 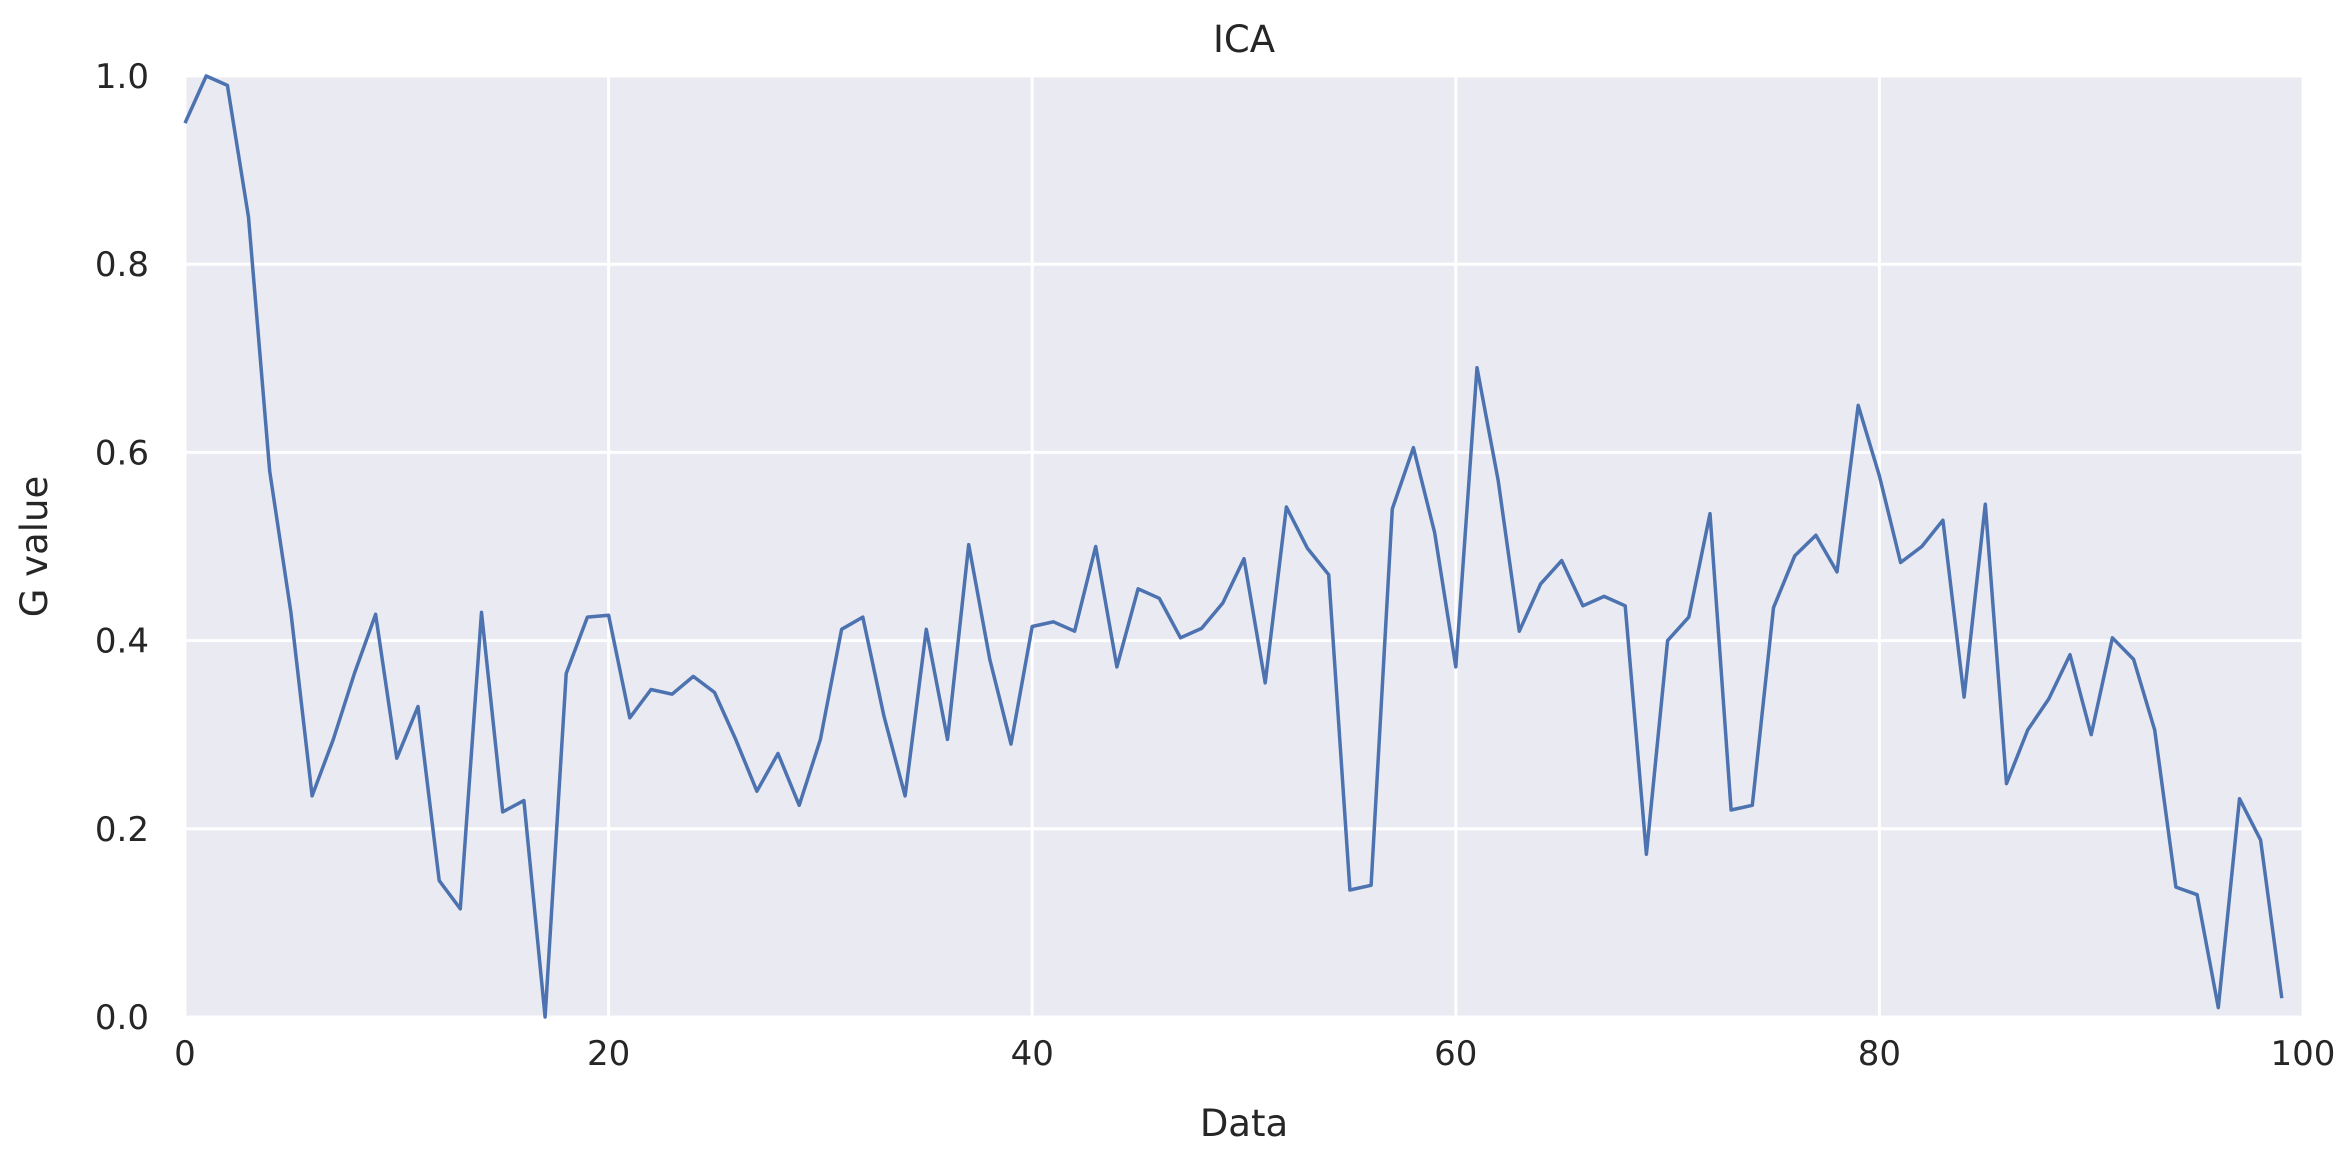 What do you see at coordinates (122, 453) in the screenshot?
I see `y-tick-label: 0.6` at bounding box center [122, 453].